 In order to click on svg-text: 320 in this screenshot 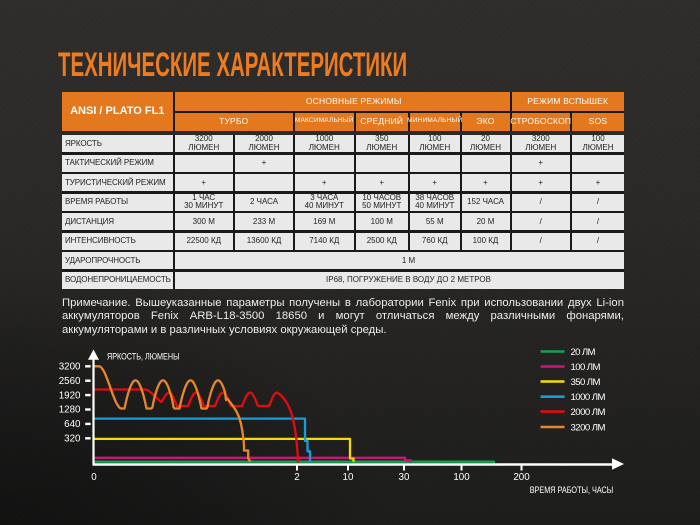, I will do `click(72, 439)`.